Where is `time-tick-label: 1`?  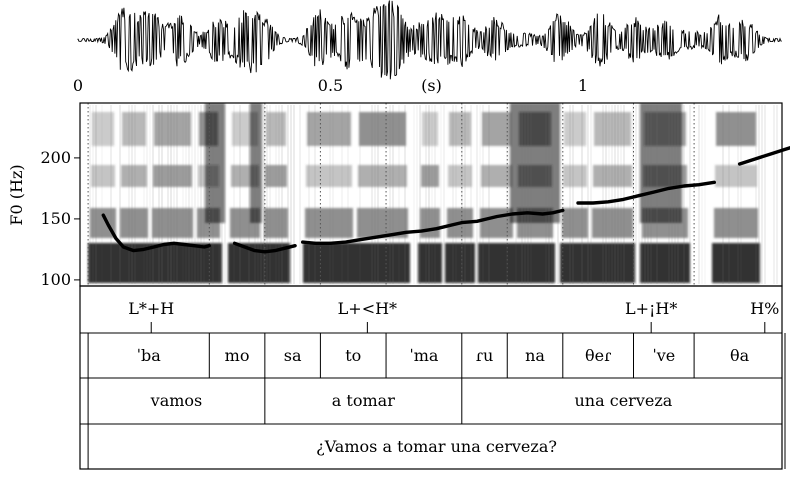 time-tick-label: 1 is located at coordinates (583, 85).